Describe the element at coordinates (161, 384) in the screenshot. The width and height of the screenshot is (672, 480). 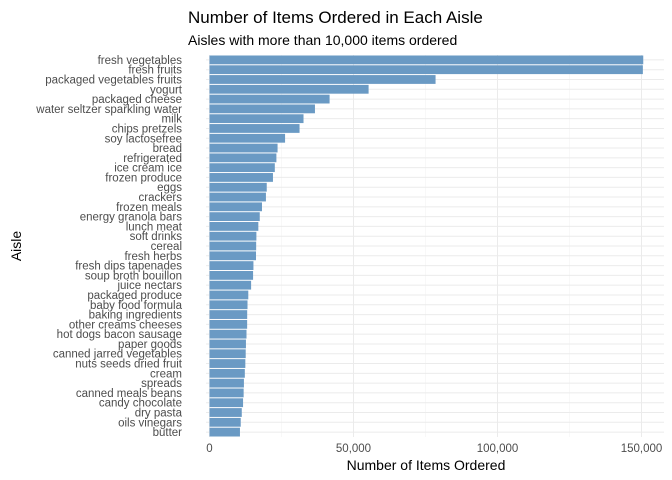
I see `category-label: spreads` at that location.